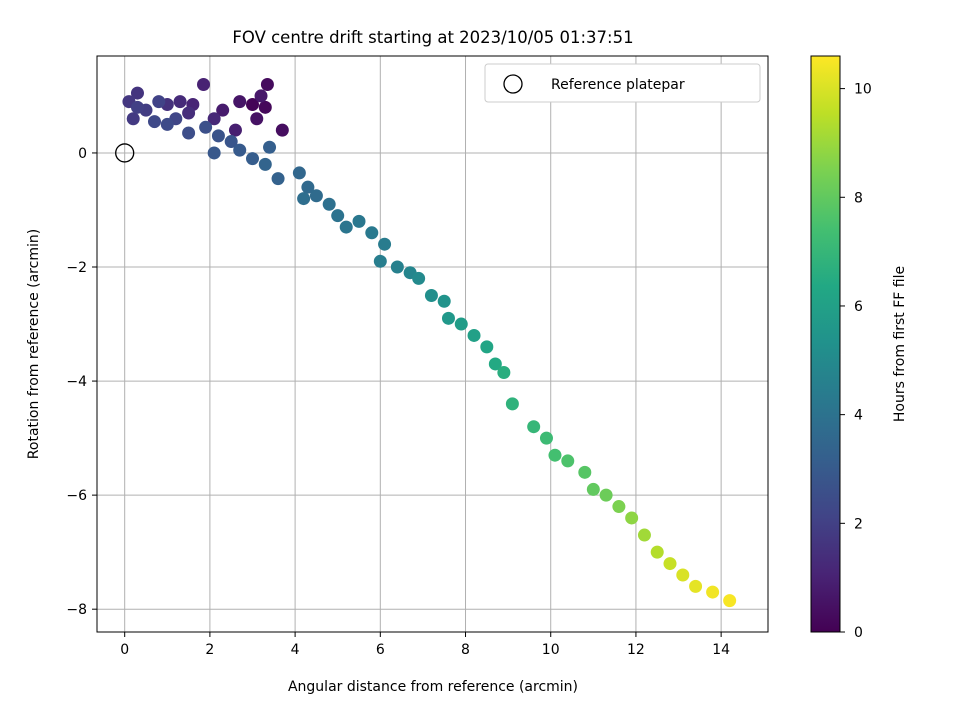 The width and height of the screenshot is (960, 720). What do you see at coordinates (76, 610) in the screenshot?
I see `y-tick-label: −8` at bounding box center [76, 610].